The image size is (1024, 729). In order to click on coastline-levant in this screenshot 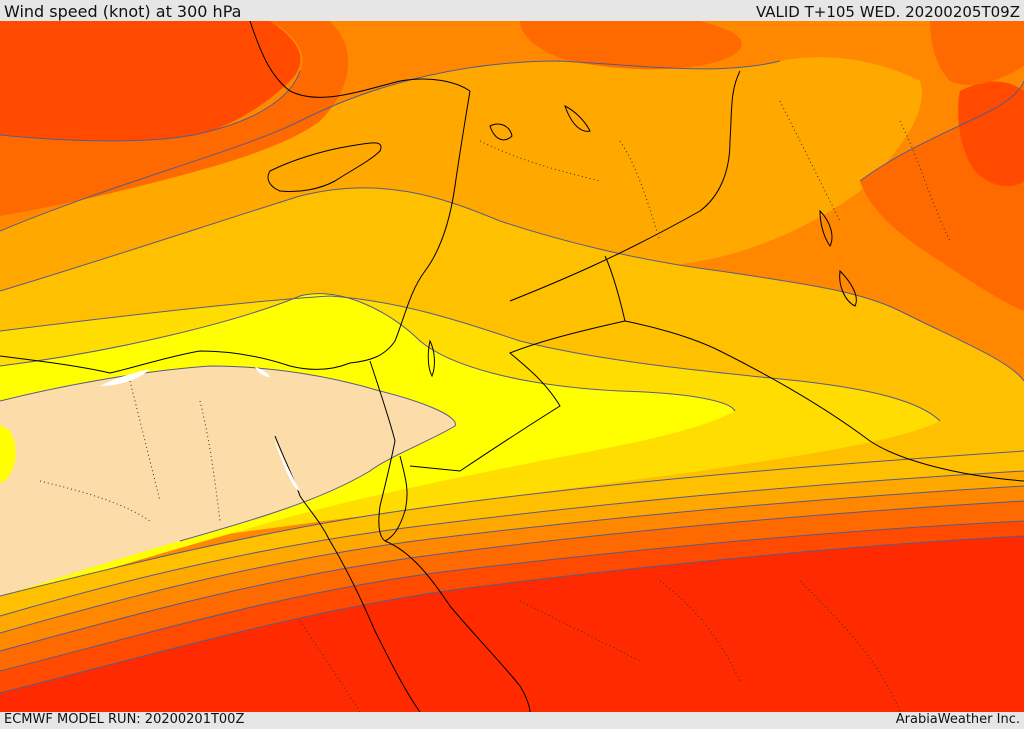, I will do `click(410, 227)`.